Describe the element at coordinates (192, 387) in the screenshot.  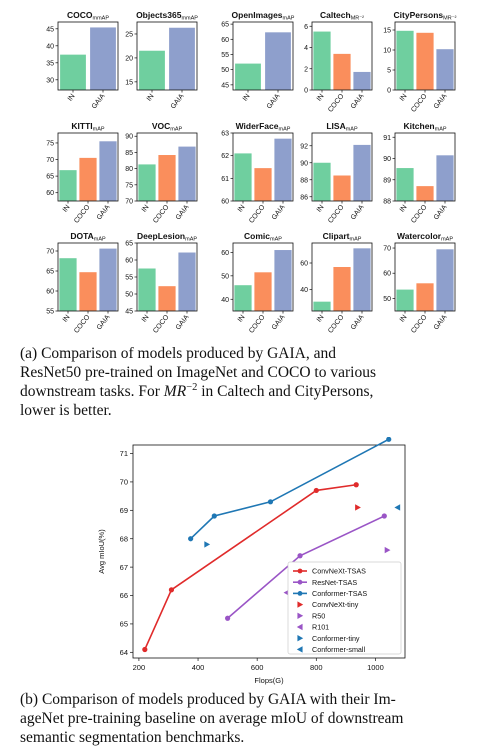
I see `caption-a-math-sup: −2` at that location.